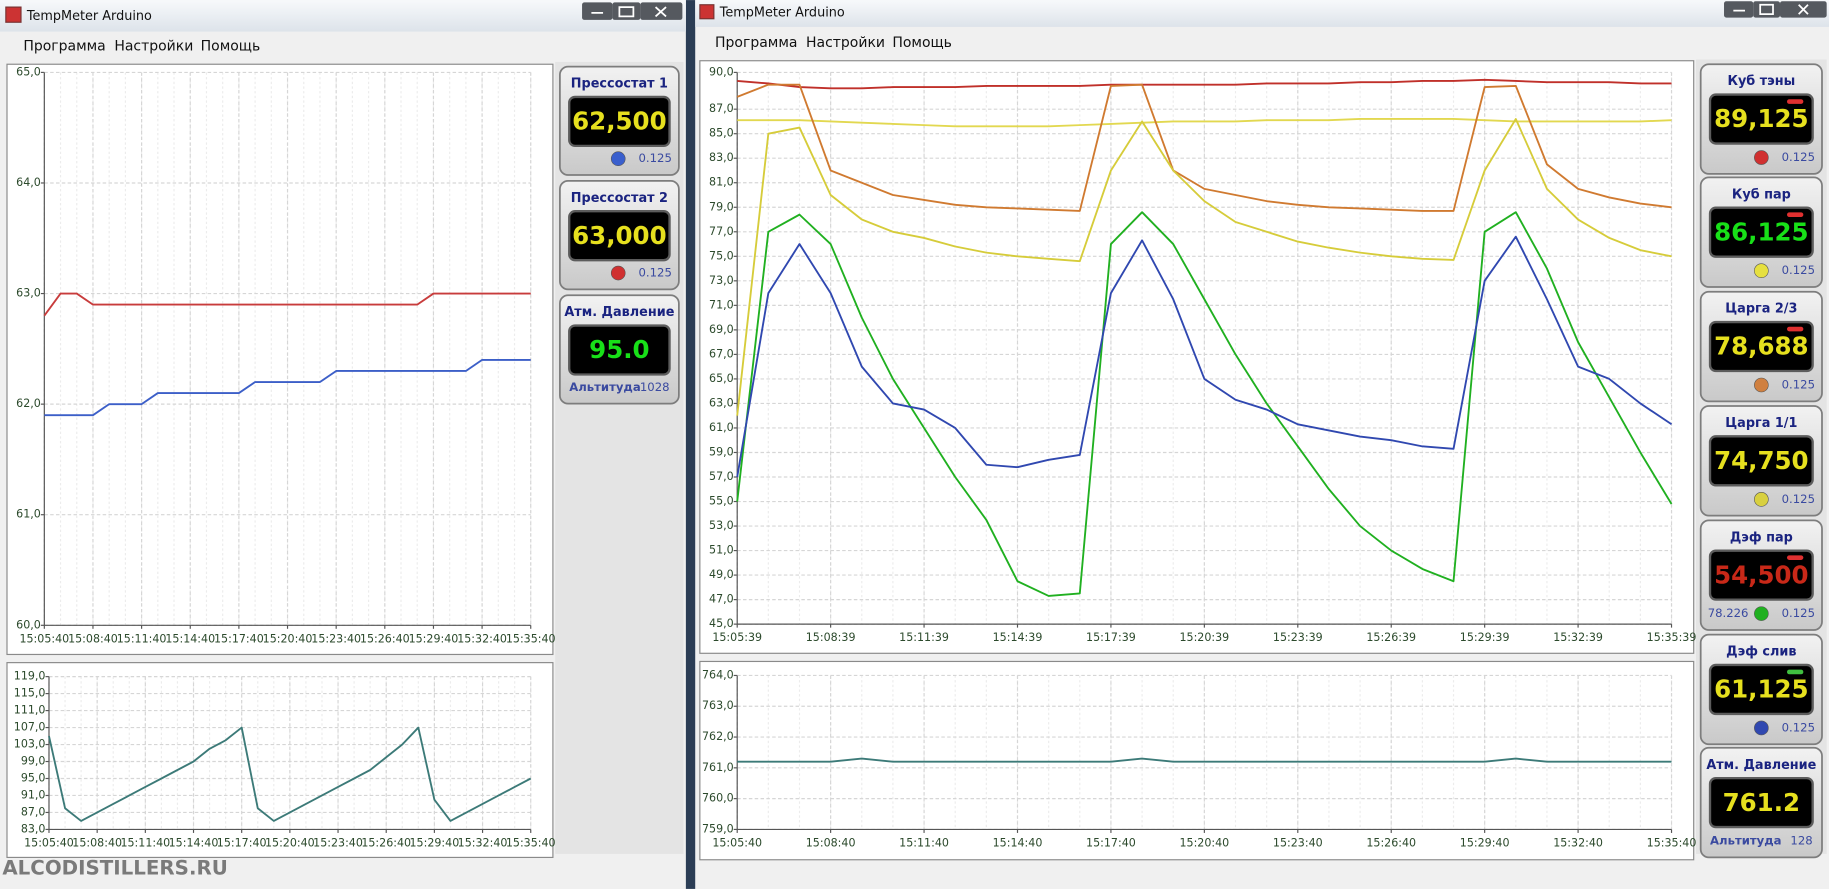  I want to click on x-tick-label: 15:08:39, so click(831, 637).